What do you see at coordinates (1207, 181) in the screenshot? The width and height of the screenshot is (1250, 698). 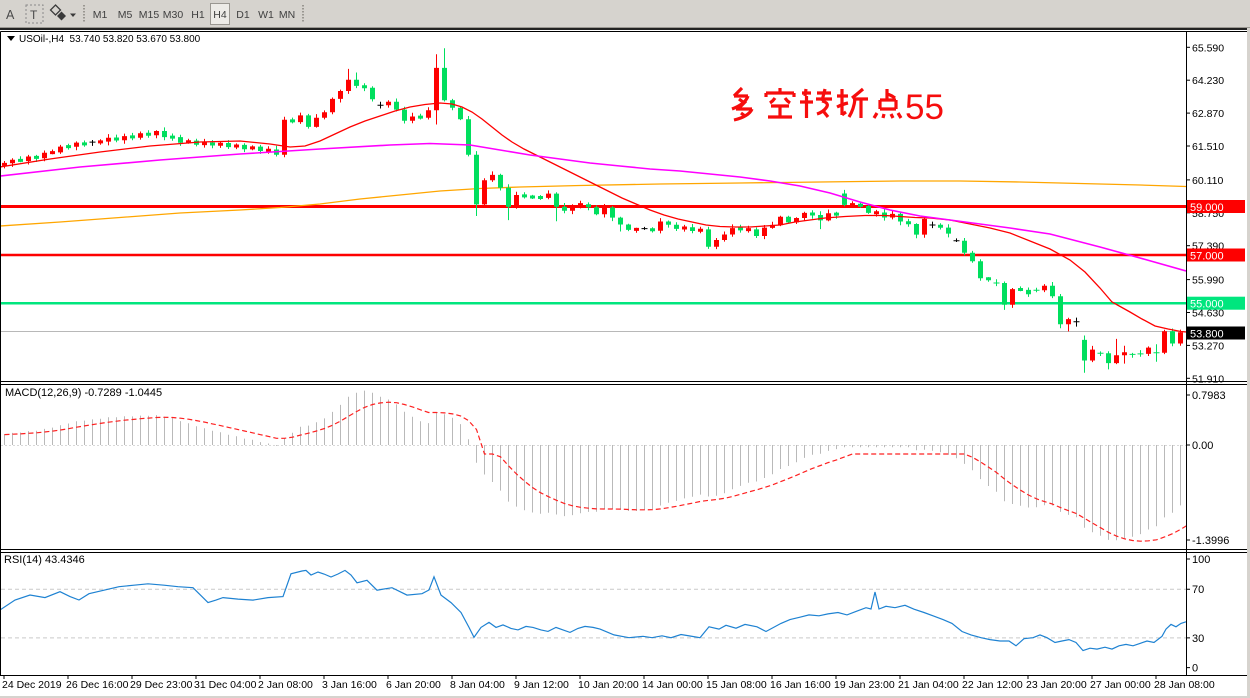 I see `svg-text: 60.110` at bounding box center [1207, 181].